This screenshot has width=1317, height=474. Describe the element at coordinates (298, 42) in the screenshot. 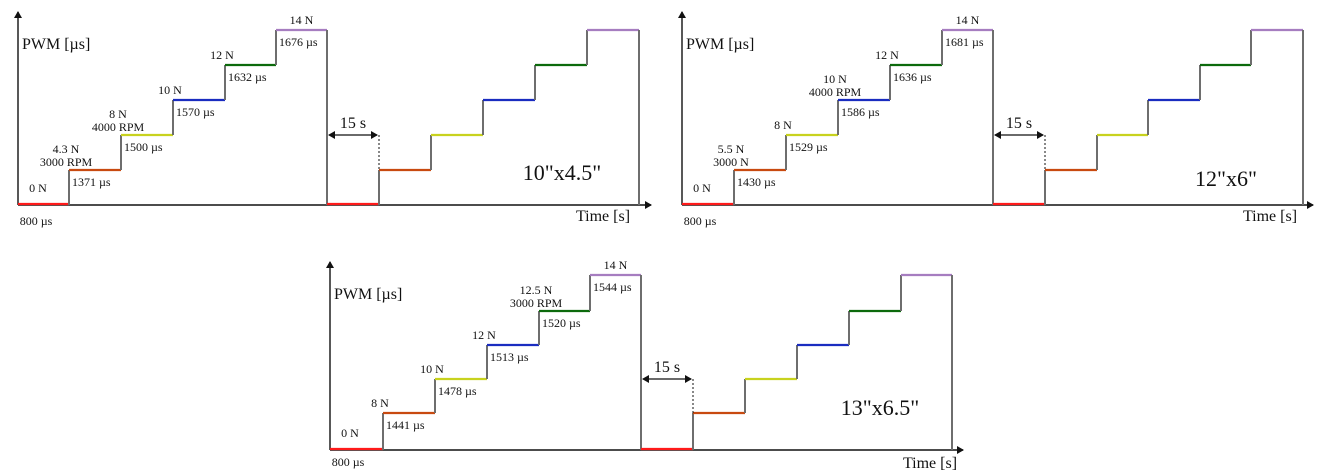

I see `level-pwm-5: 1676 µs` at that location.